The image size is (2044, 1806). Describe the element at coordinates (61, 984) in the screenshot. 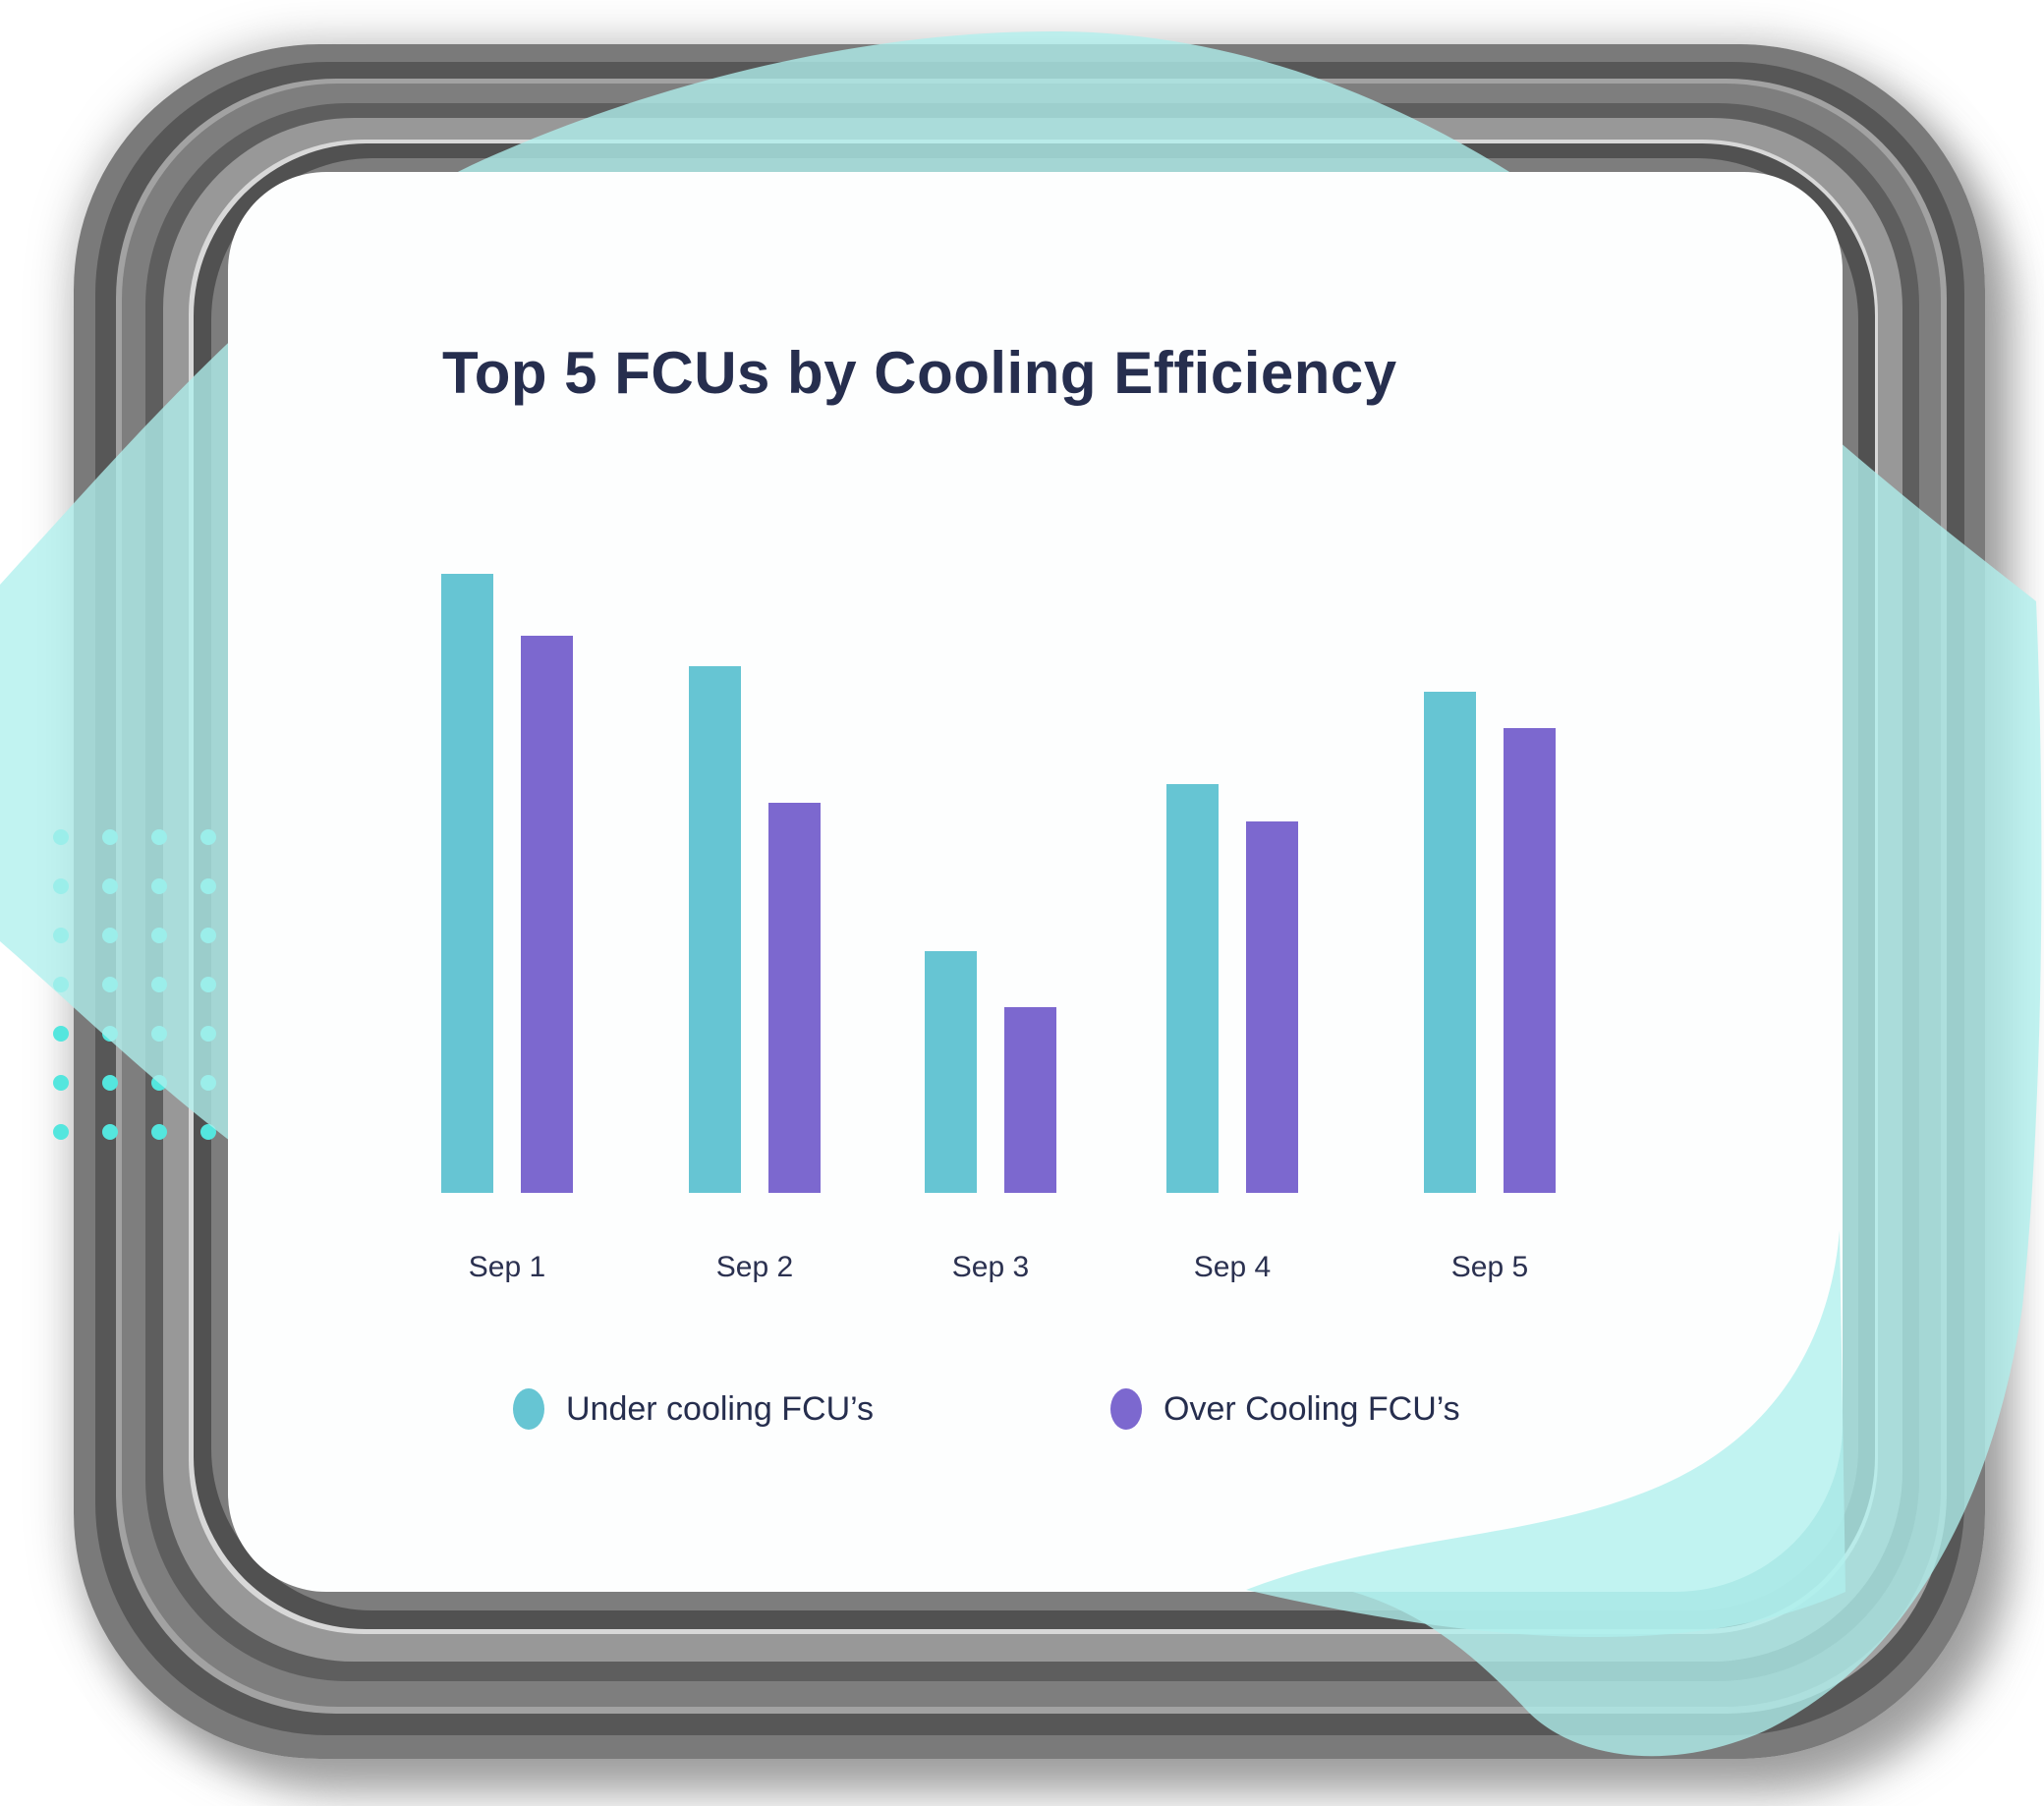

I see `grid-dot-r3-c0` at that location.